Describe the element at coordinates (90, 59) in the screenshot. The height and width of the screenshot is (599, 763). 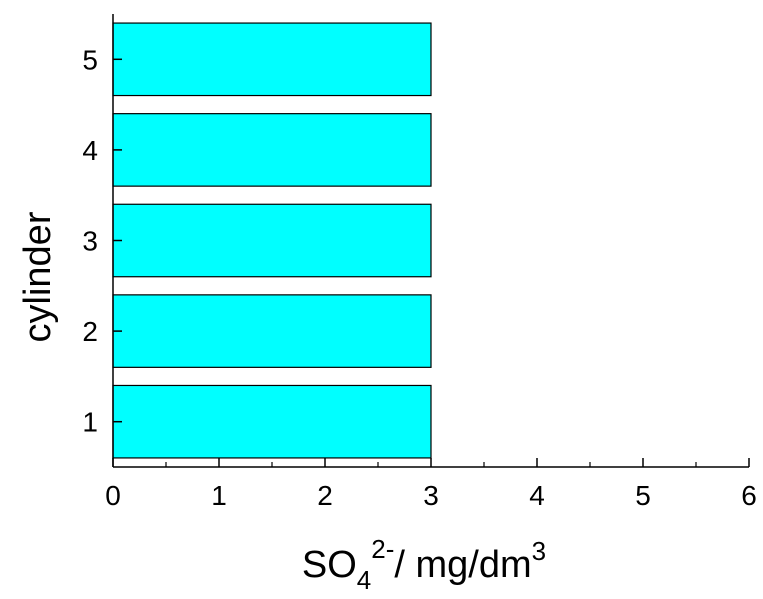
I see `y-tick-label: 5` at that location.